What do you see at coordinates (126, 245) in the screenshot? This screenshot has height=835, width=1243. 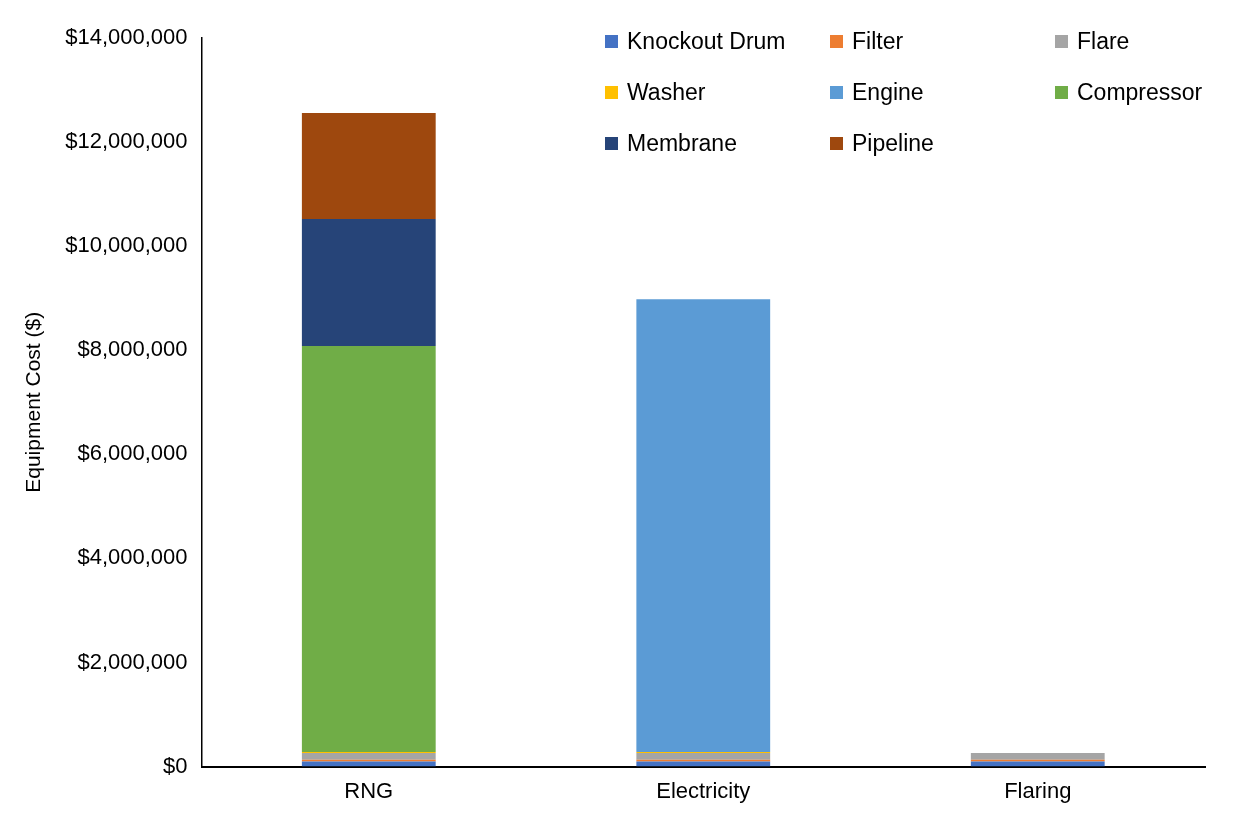 I see `y-tick-label: $10,000,000` at bounding box center [126, 245].